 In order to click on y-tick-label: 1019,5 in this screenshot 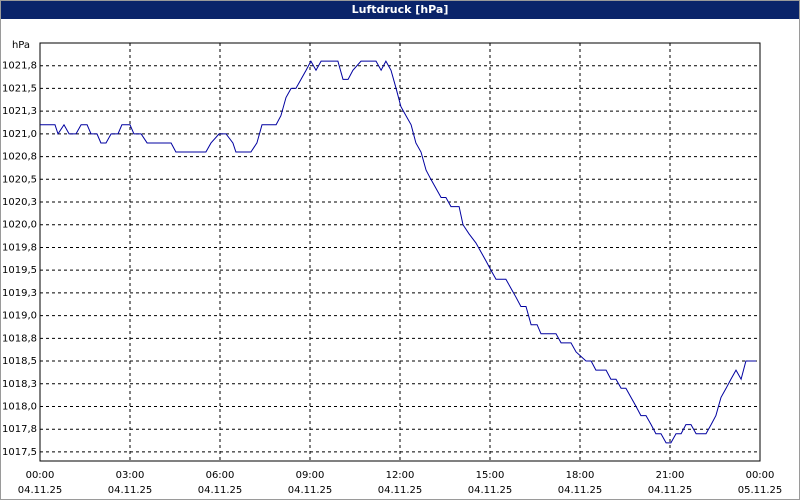, I will do `click(19, 270)`.